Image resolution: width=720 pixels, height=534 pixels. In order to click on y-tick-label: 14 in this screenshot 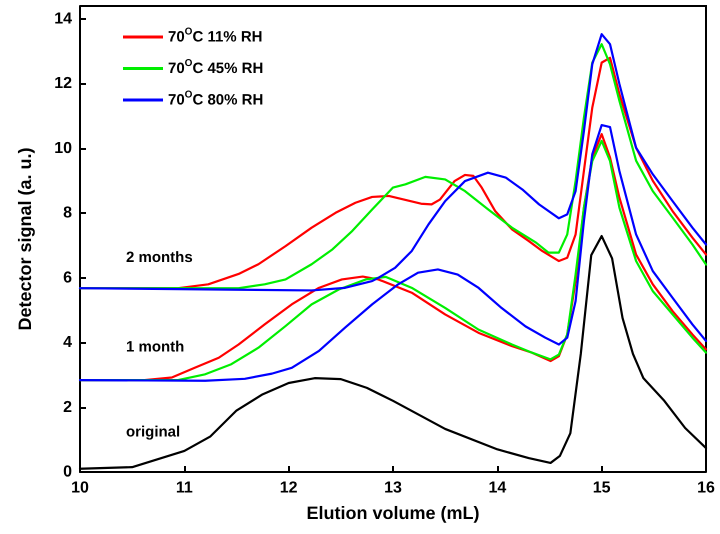, I will do `click(63, 19)`.